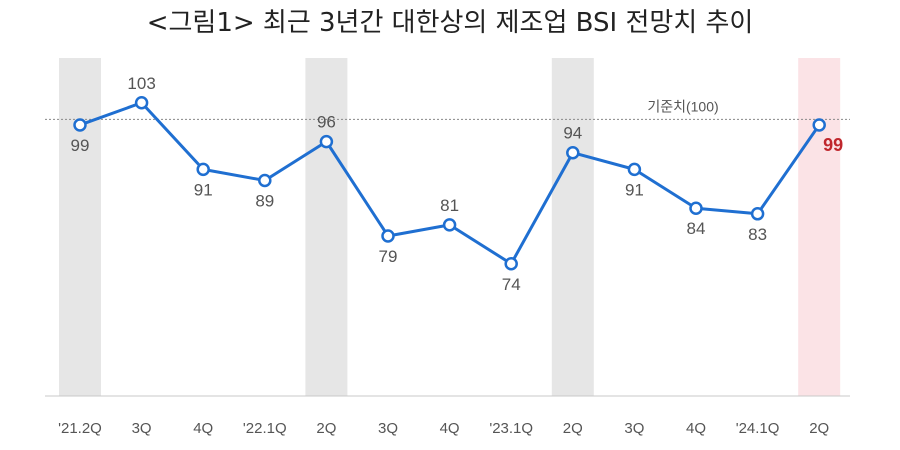  Describe the element at coordinates (572, 133) in the screenshot. I see `data-label: 94` at that location.